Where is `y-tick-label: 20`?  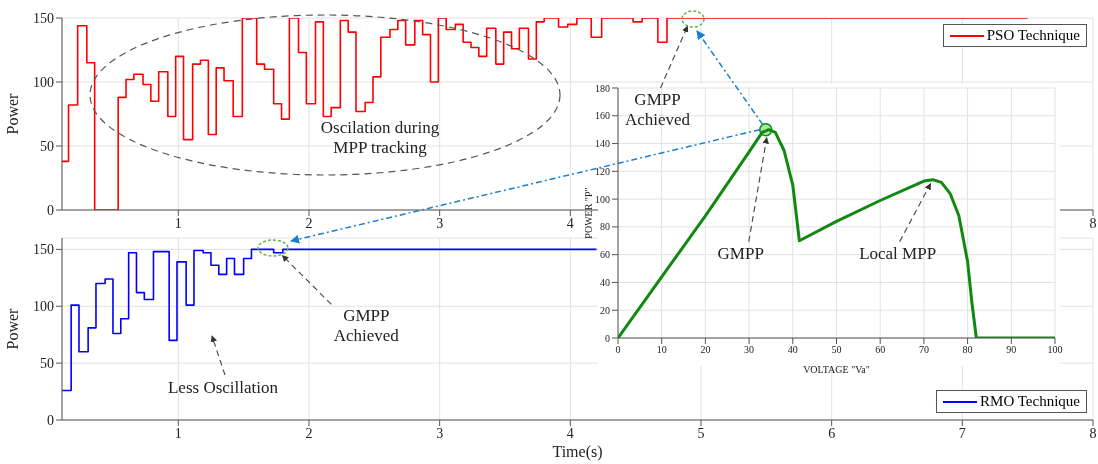
y-tick-label: 20 is located at coordinates (605, 310).